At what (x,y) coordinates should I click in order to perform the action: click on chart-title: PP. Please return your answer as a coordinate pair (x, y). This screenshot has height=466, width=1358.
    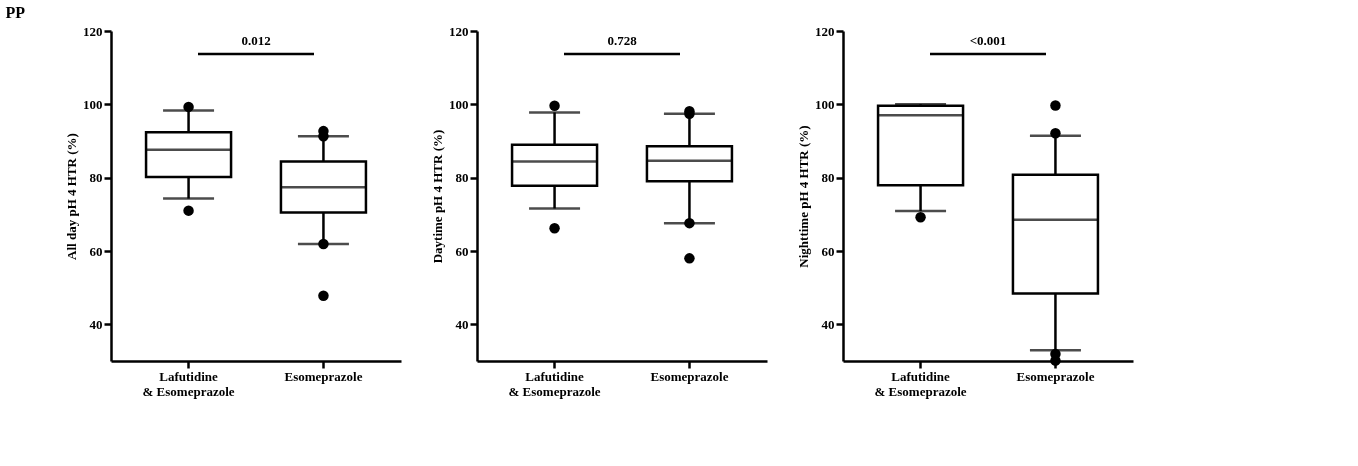
    Looking at the image, I should click on (15, 12).